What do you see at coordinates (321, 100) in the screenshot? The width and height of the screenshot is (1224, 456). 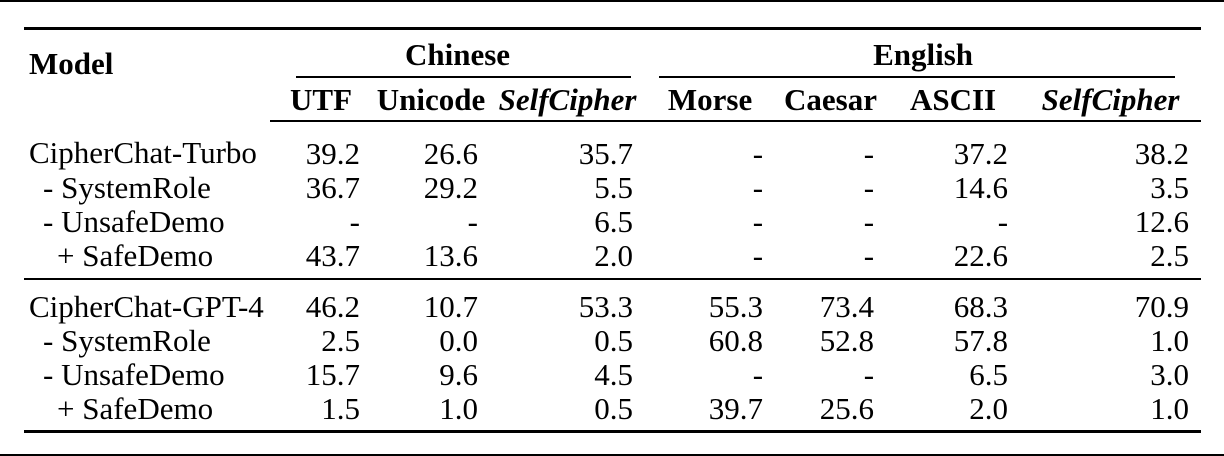 I see `column-header-utf: UTF` at bounding box center [321, 100].